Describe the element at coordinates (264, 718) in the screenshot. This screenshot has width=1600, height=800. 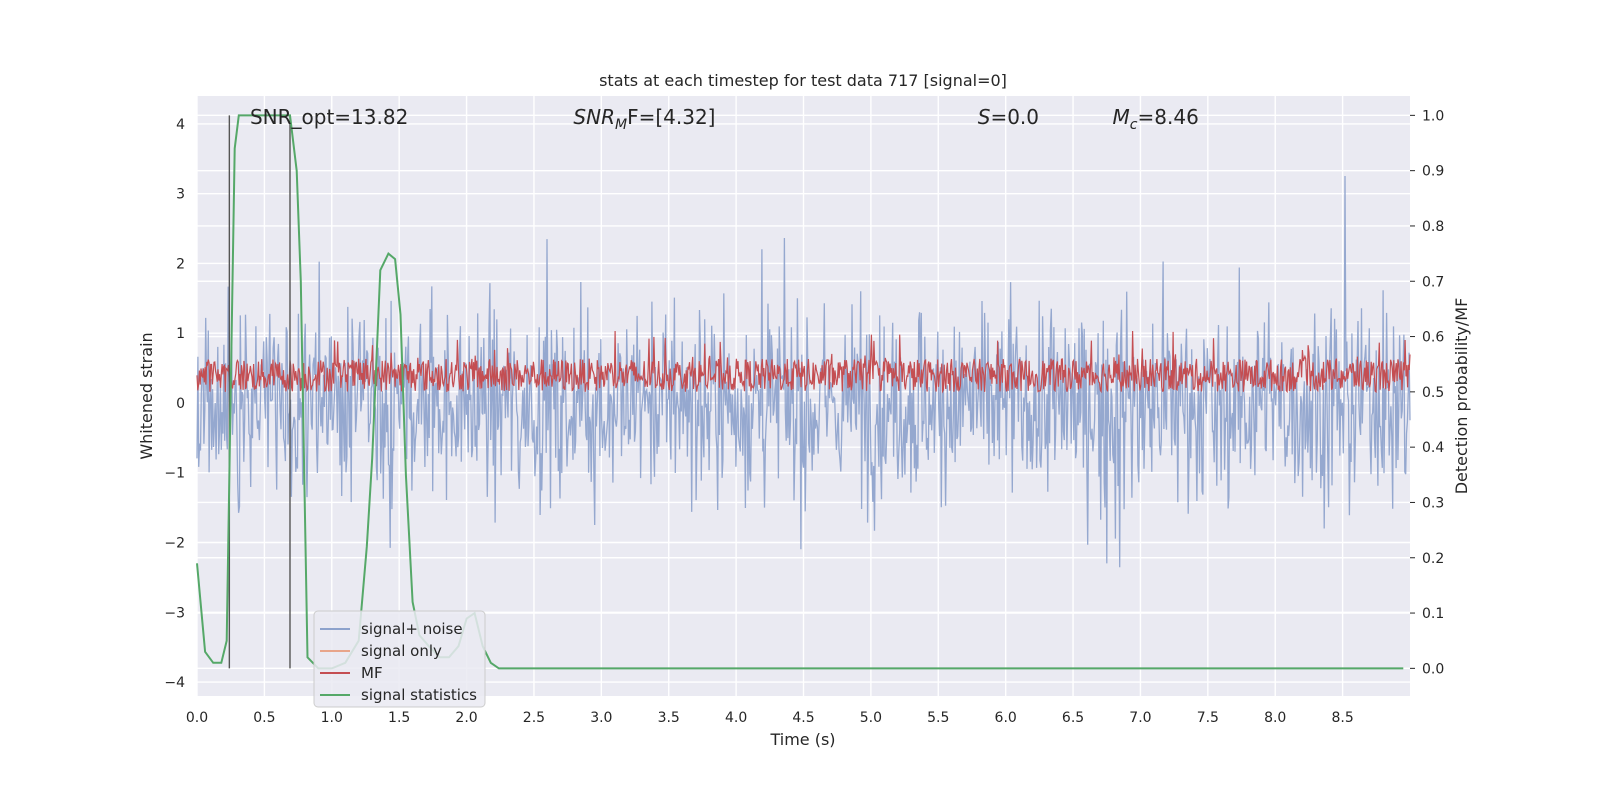
I see `x-tick-label: 0.5` at that location.